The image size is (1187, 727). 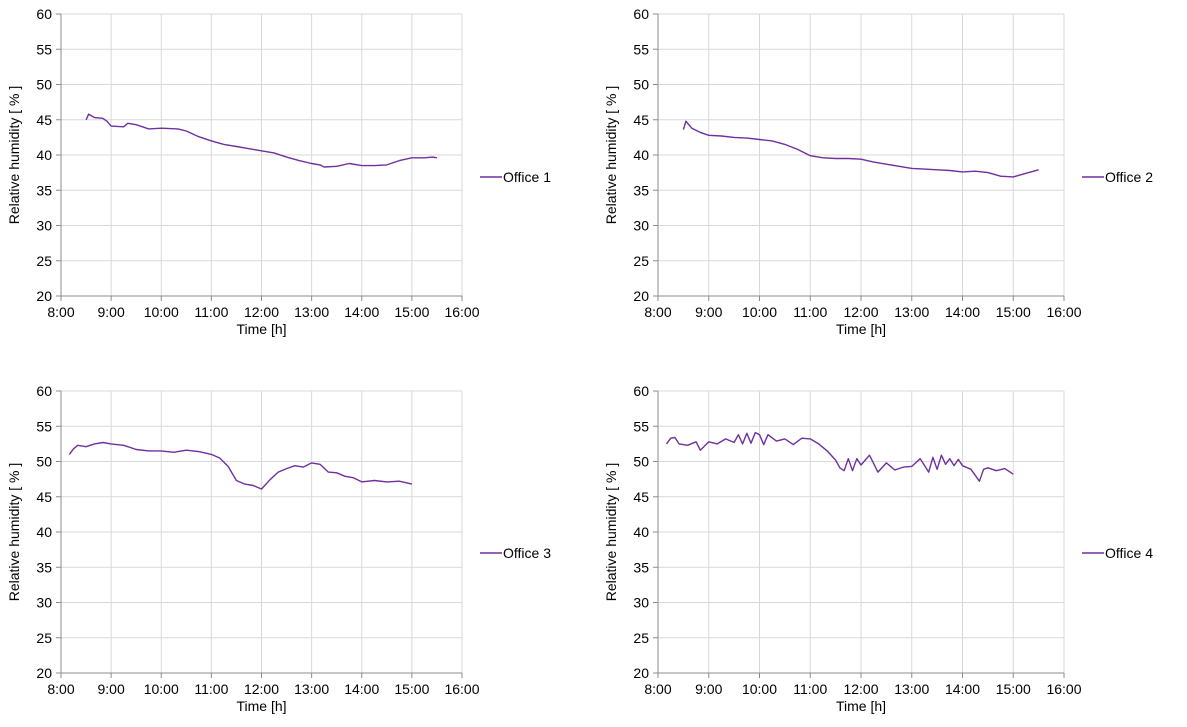 I want to click on legend-label: Office 3, so click(x=527, y=553).